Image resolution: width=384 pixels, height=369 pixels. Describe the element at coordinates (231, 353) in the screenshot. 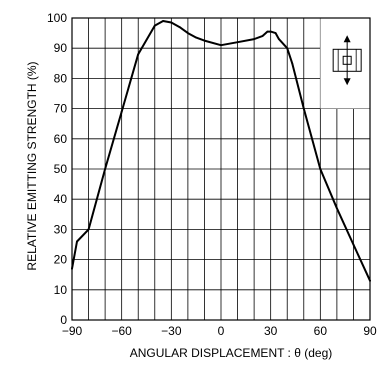

I see `x-axis-label: ANGULAR DISPLACEMENT : θ (deg)` at that location.